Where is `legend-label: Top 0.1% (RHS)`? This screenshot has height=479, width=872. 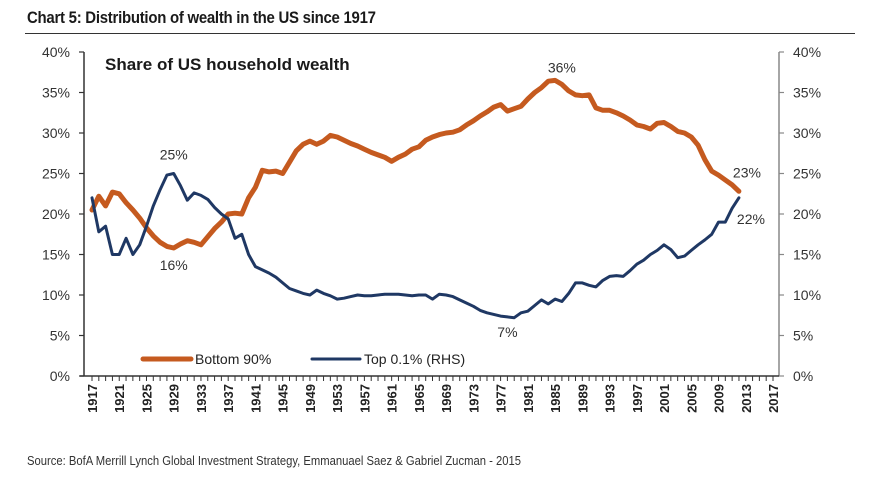 legend-label: Top 0.1% (RHS) is located at coordinates (414, 359).